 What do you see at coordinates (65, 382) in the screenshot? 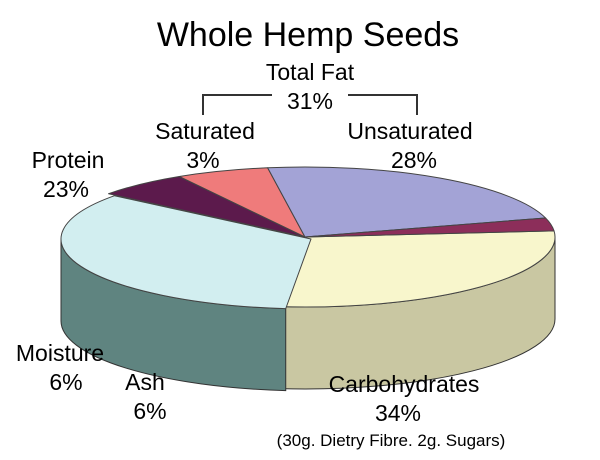
I see `slice-value-moisture: 6%` at bounding box center [65, 382].